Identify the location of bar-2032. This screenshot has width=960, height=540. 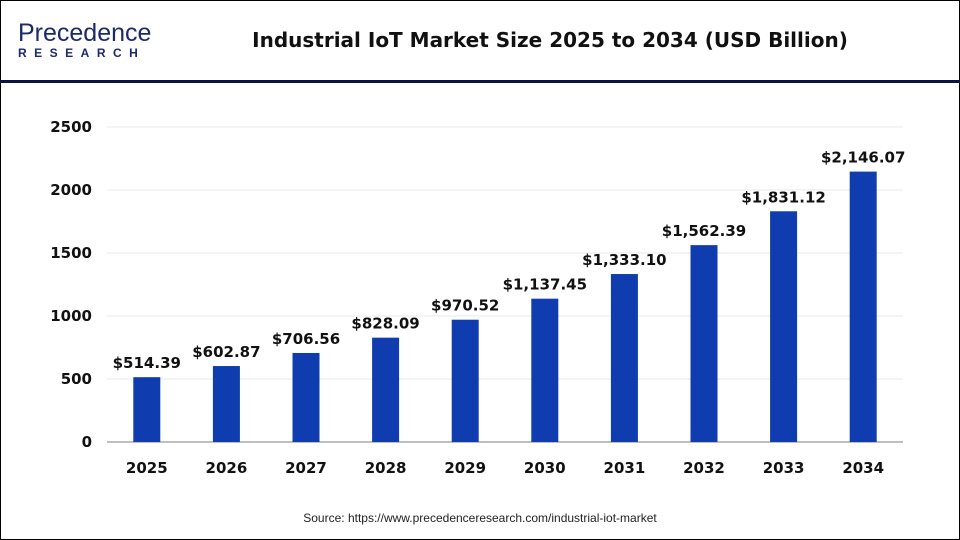
(704, 343).